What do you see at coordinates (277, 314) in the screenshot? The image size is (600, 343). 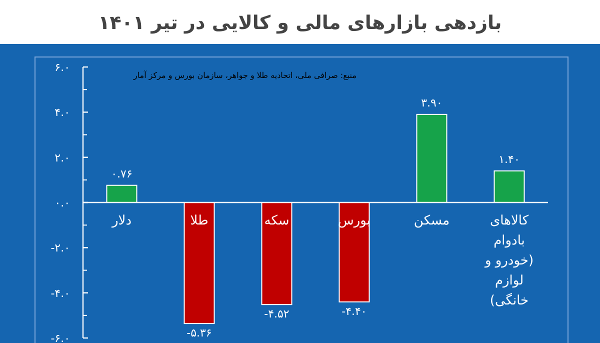 I see `data-label: -۴.۵۲` at bounding box center [277, 314].